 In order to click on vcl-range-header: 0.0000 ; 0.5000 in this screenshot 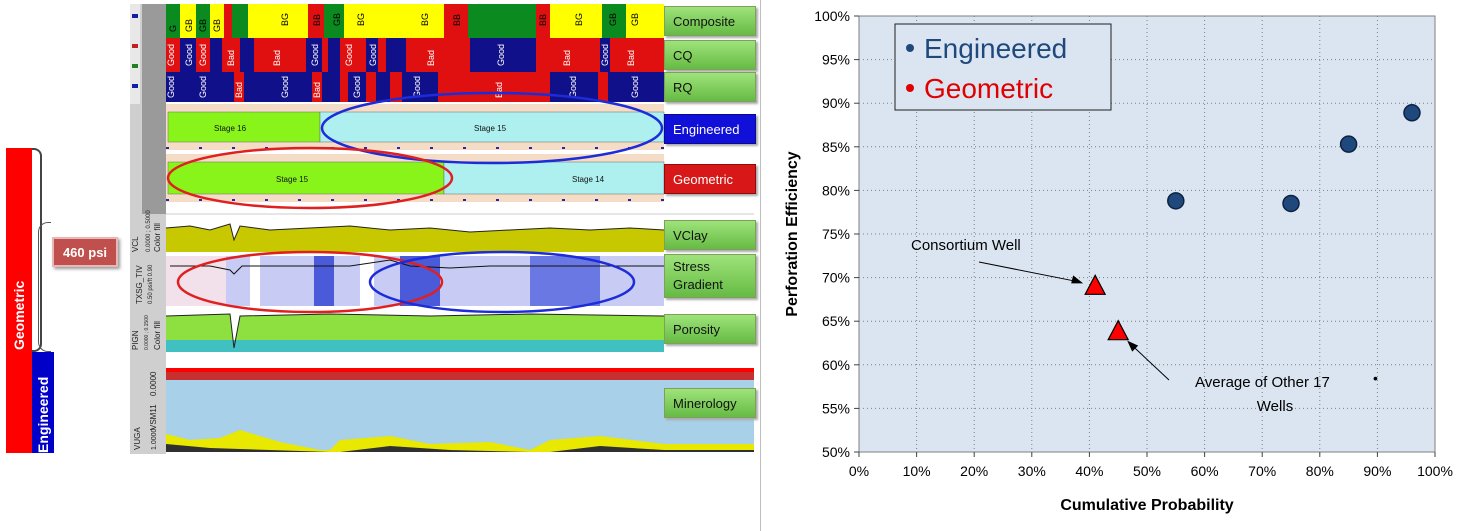, I will do `click(149, 231)`.